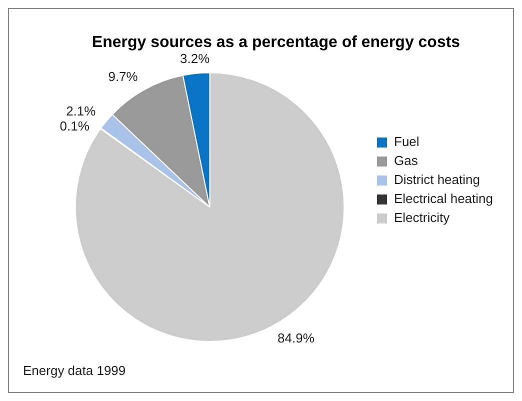  I want to click on data-label: 3.2%, so click(195, 58).